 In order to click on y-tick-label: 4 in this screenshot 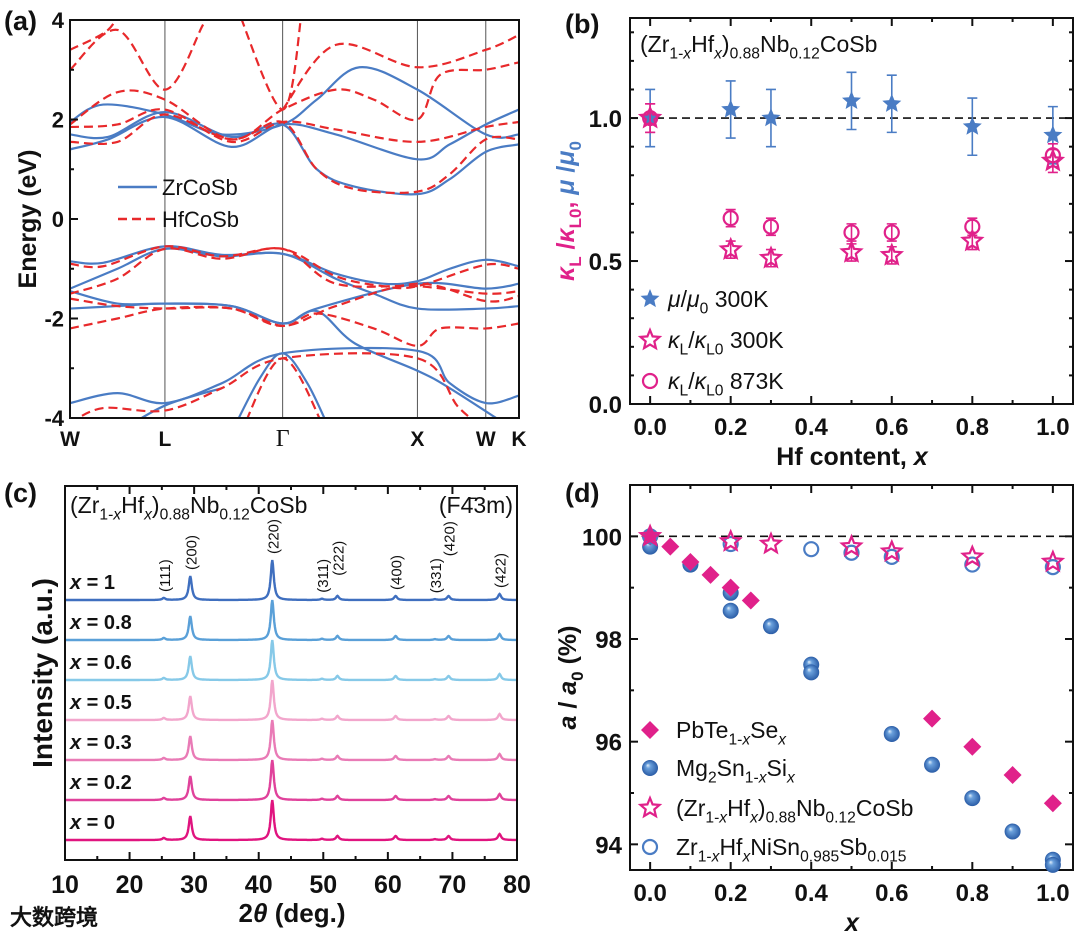, I will do `click(58, 20)`.